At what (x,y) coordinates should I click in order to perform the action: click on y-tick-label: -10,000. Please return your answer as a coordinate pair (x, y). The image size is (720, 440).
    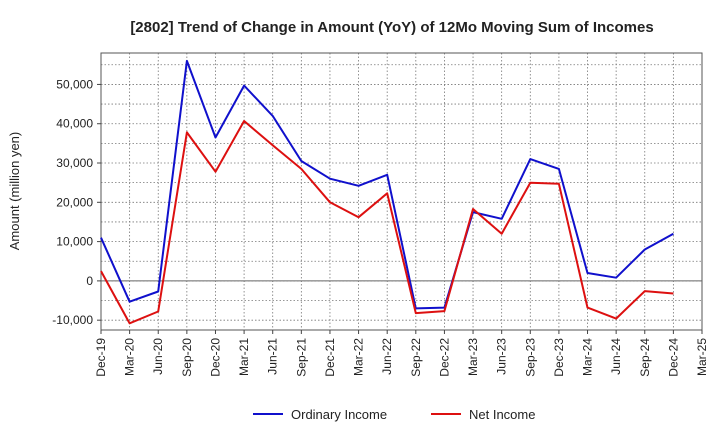
    Looking at the image, I should click on (72, 320).